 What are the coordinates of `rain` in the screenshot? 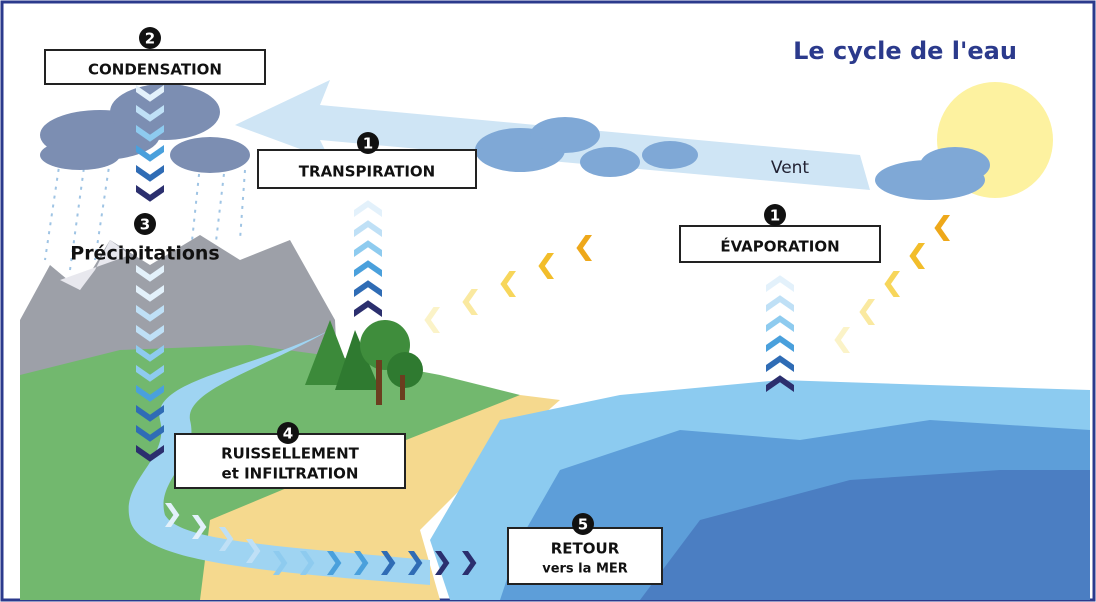 It's located at (145, 215).